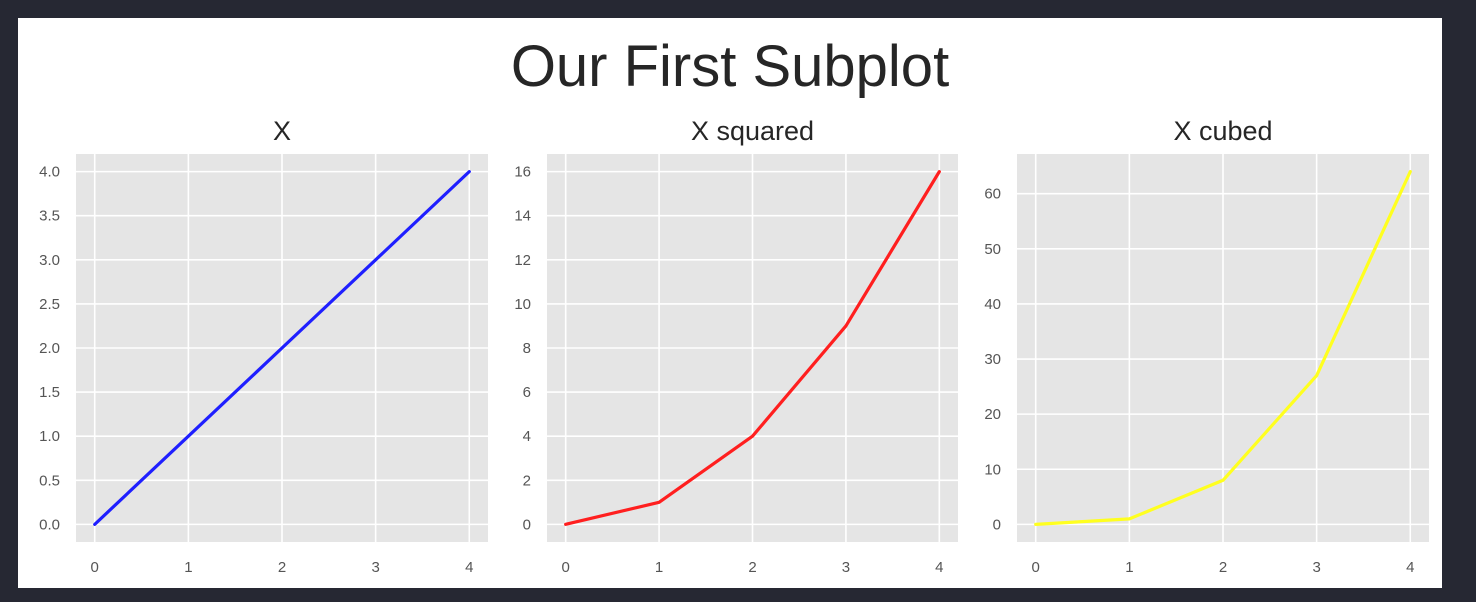  I want to click on y-tick-label: 2.0, so click(49, 348).